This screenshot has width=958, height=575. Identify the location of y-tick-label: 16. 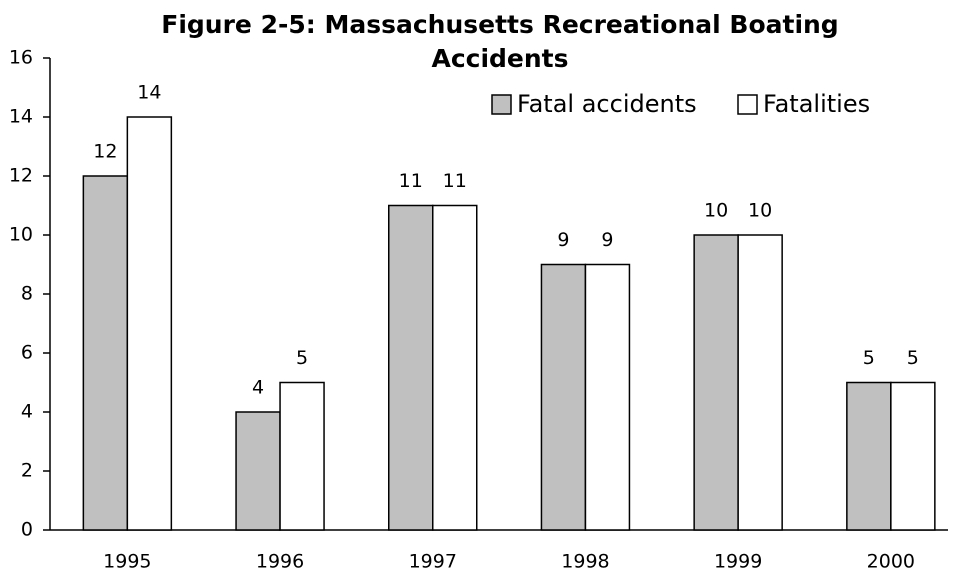
(21, 58).